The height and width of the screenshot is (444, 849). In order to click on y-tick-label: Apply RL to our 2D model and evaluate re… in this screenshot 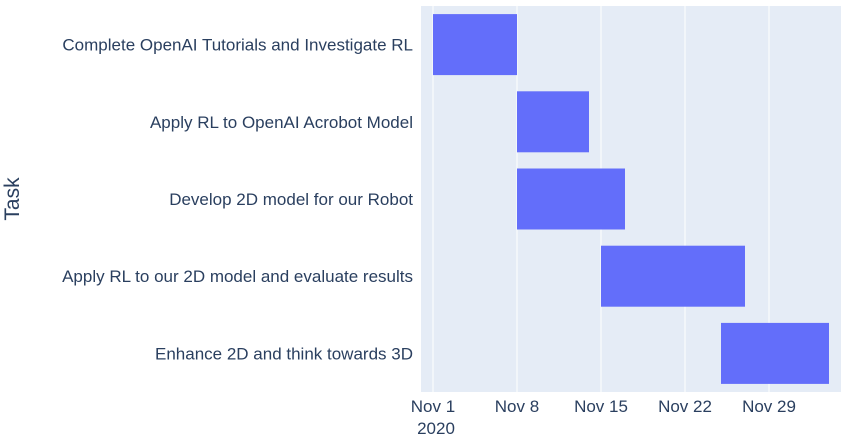, I will do `click(237, 276)`.